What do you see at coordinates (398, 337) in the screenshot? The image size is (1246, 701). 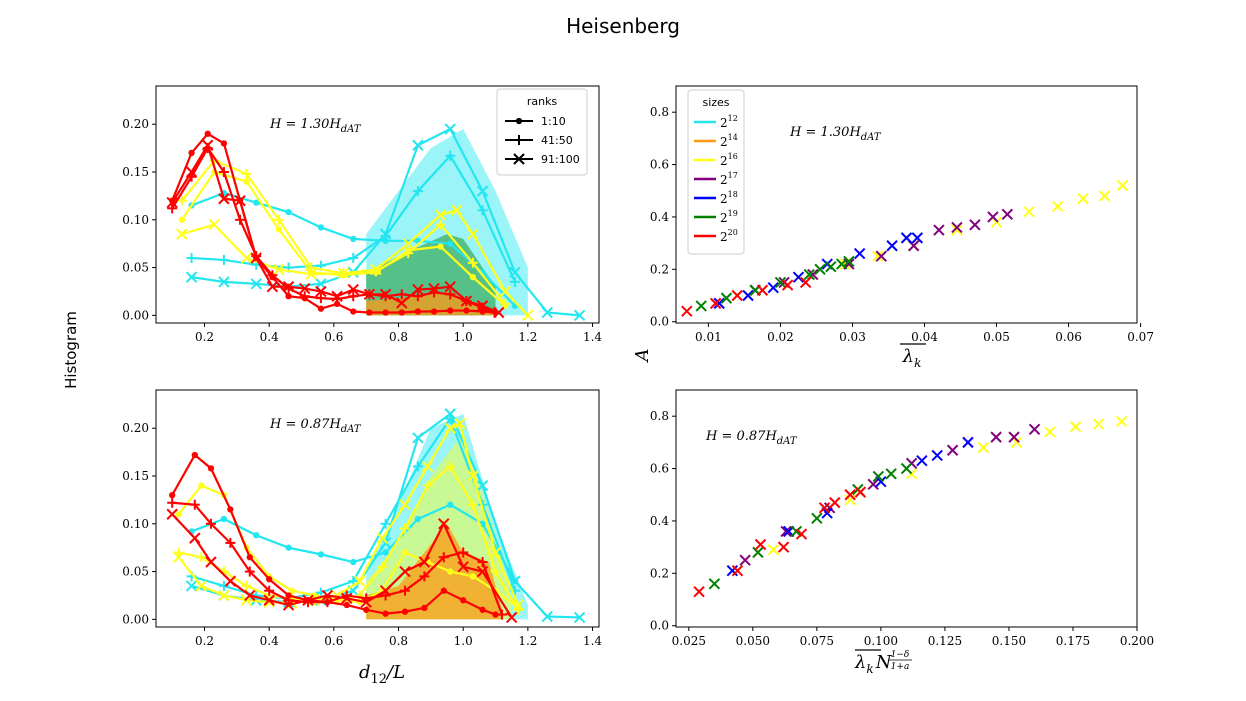 I see `x-tick-label: 0.8` at bounding box center [398, 337].